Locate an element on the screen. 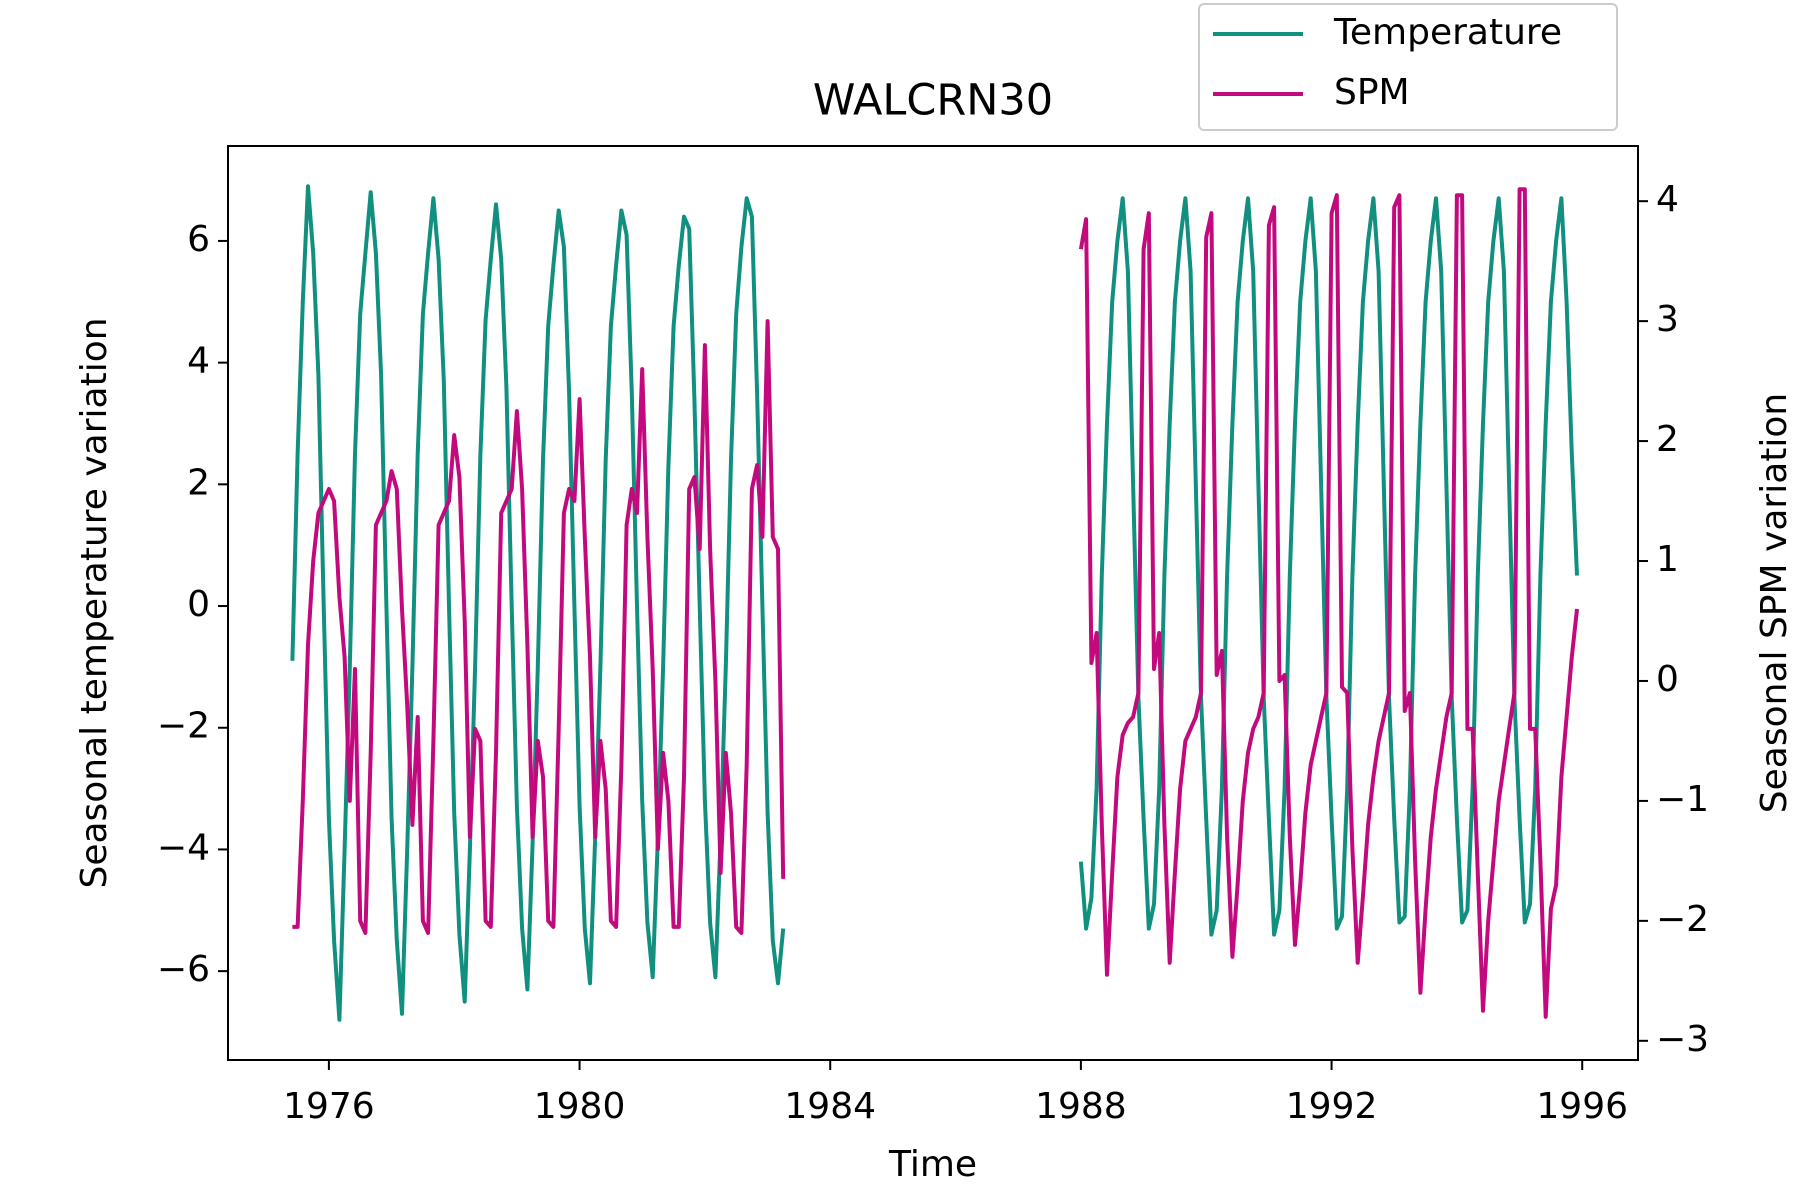 This screenshot has width=1800, height=1200. y2-tick-label: 4 is located at coordinates (1667, 199).